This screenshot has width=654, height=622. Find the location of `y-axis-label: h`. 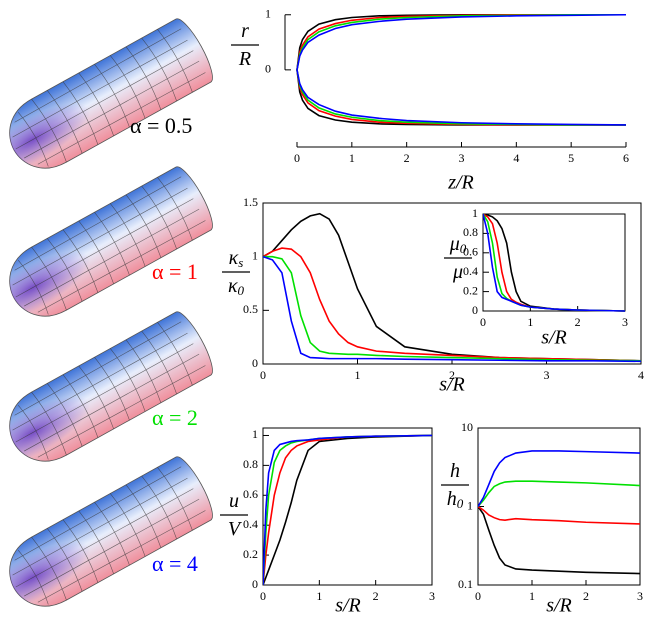

y-axis-label: h is located at coordinates (455, 471).